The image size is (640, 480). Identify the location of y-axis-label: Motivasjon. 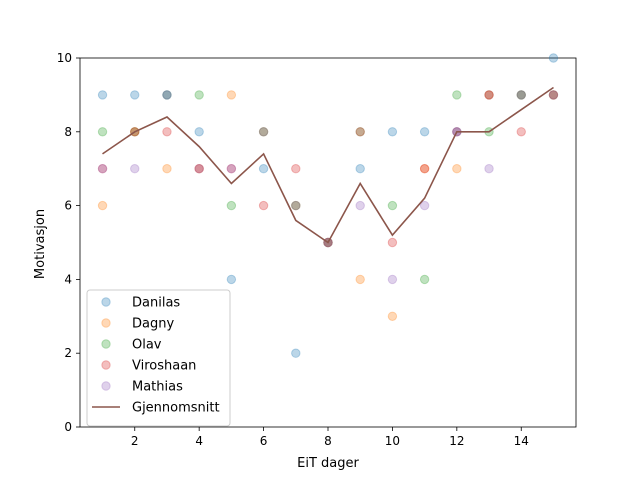
(40, 244).